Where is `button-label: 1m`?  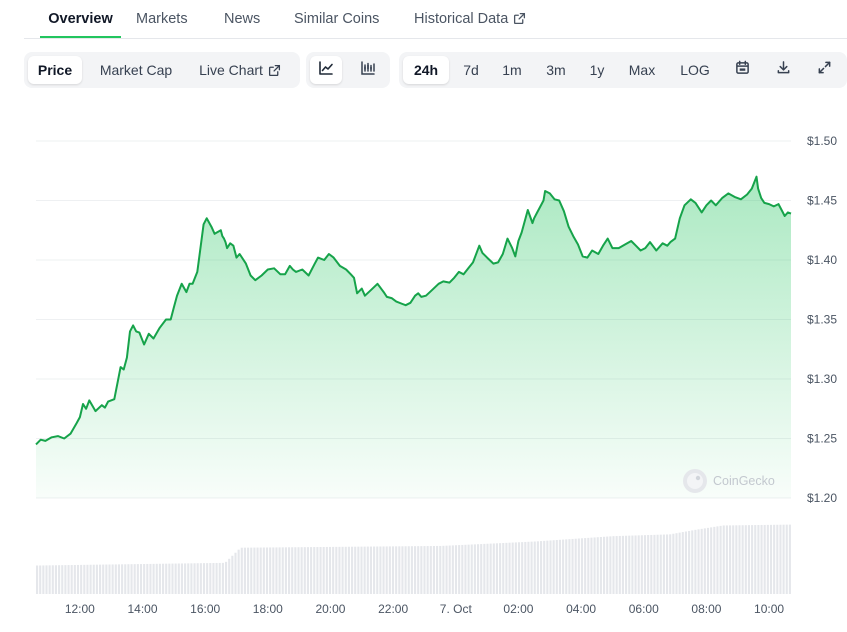 button-label: 1m is located at coordinates (512, 70).